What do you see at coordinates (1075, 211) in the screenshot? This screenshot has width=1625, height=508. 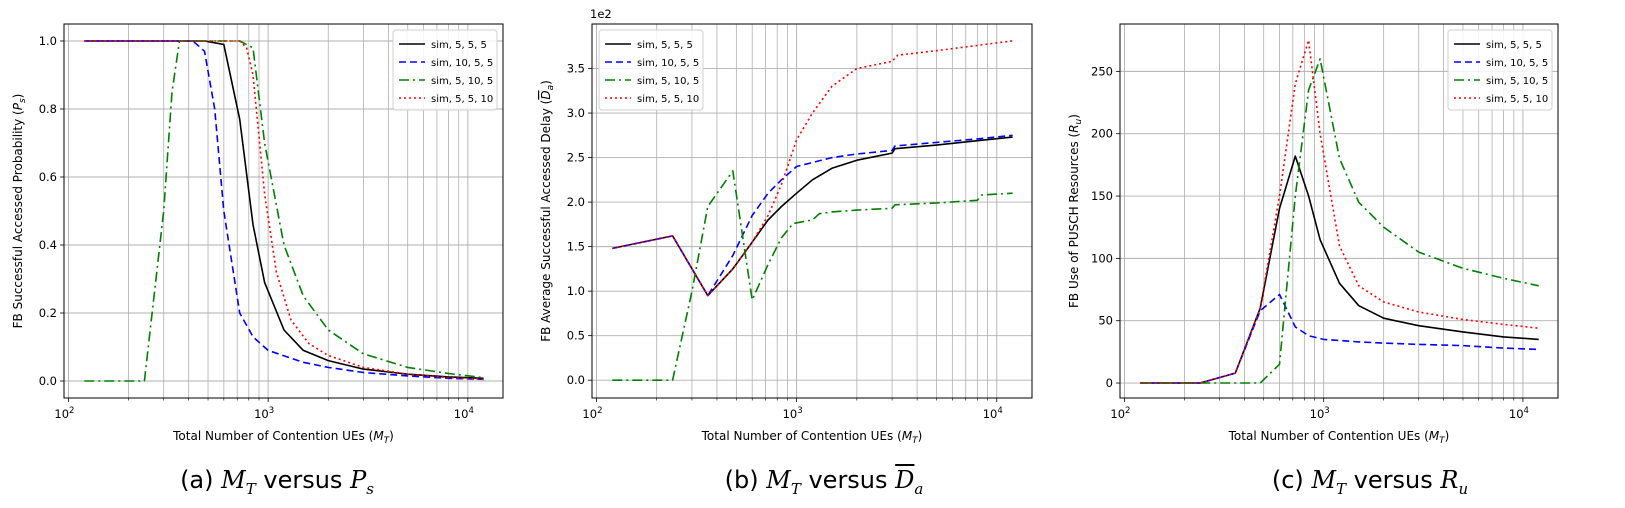 I see `y-axis-label: FB Use of PUSCH Resources (Ru)` at bounding box center [1075, 211].